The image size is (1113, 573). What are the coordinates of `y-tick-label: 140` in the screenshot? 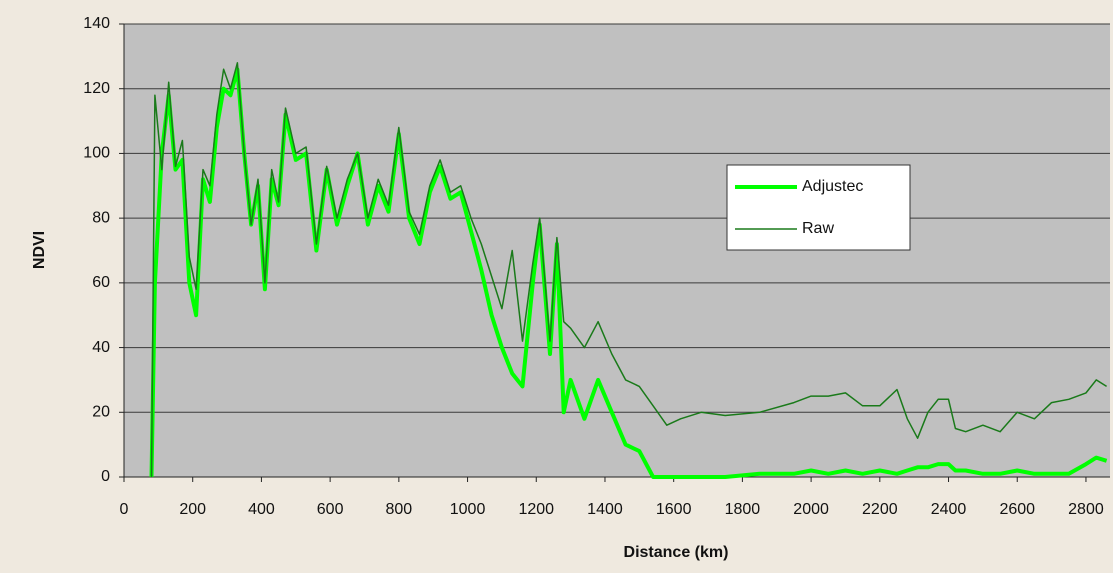 It's located at (96, 23).